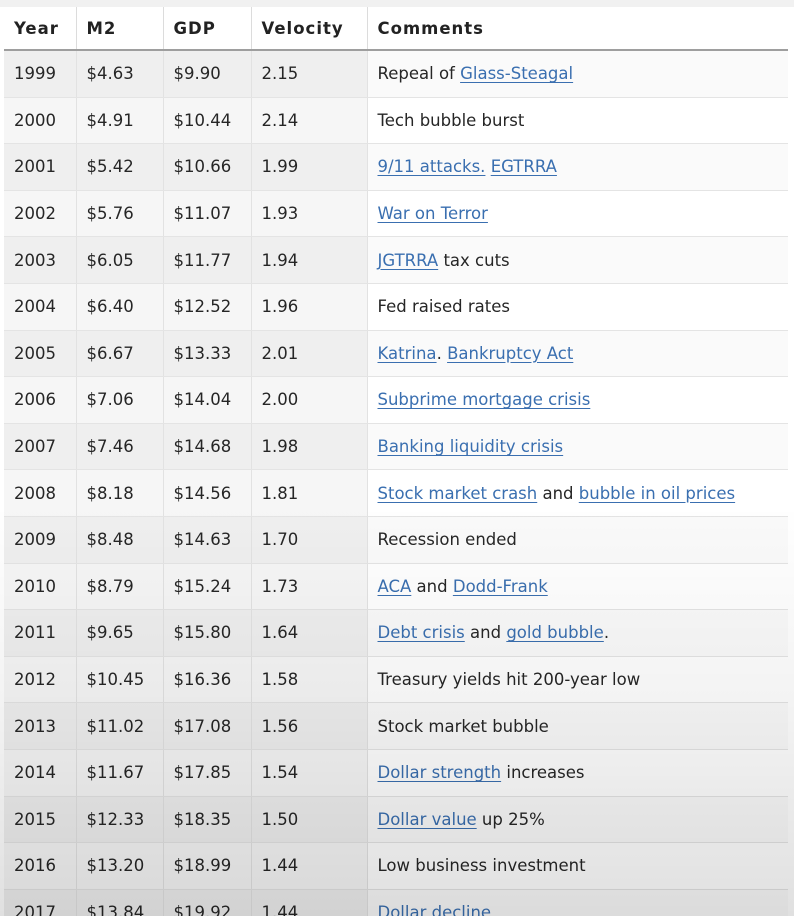 The height and width of the screenshot is (916, 794). Describe the element at coordinates (451, 120) in the screenshot. I see `comment-text: Tech bubble burst` at that location.